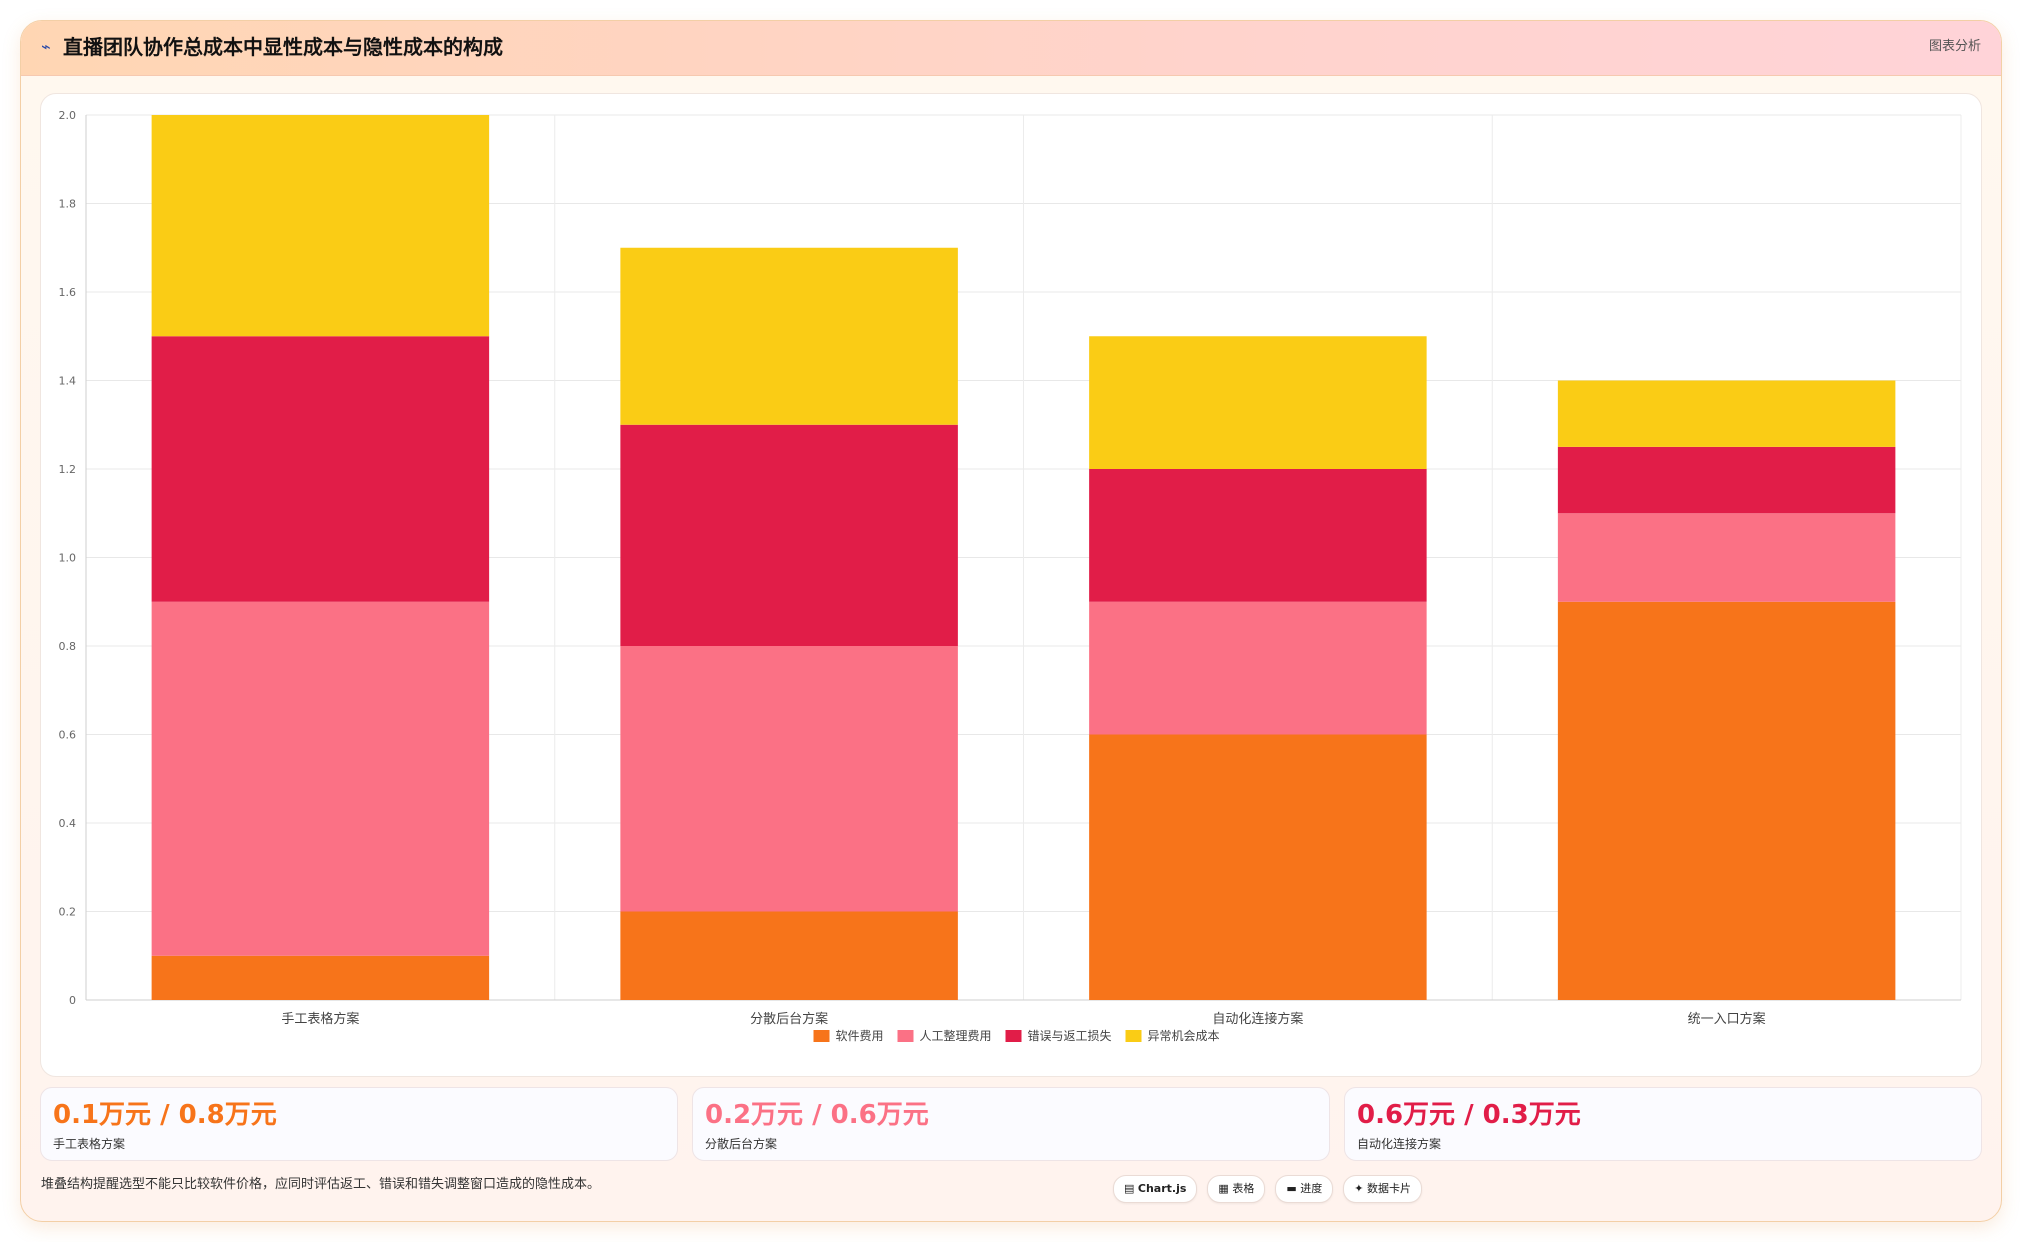  I want to click on tag-list: ▤ Chart.js ▦ 表格 ▬ 进度 ✦ 数据卡片, so click(1267, 1189).